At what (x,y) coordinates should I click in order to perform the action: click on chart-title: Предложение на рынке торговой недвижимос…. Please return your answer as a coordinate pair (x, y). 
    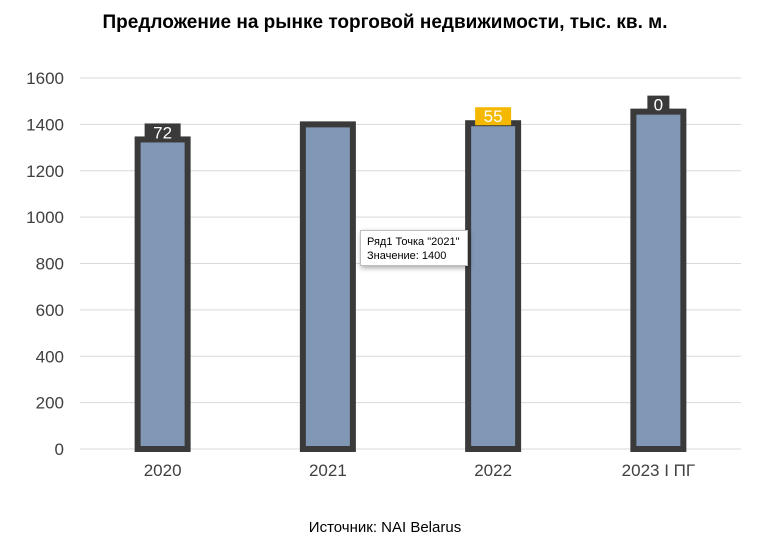
    Looking at the image, I should click on (385, 22).